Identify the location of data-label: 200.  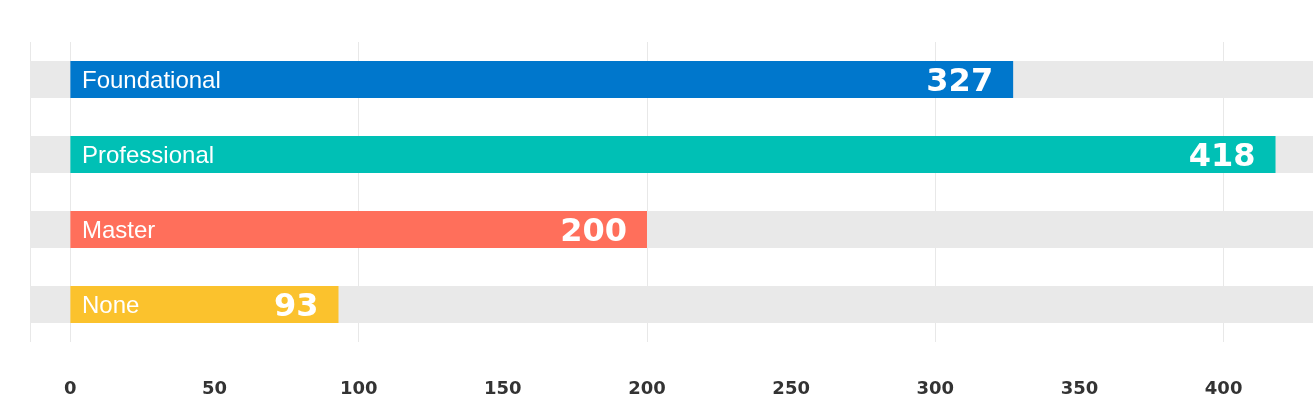
(593, 229).